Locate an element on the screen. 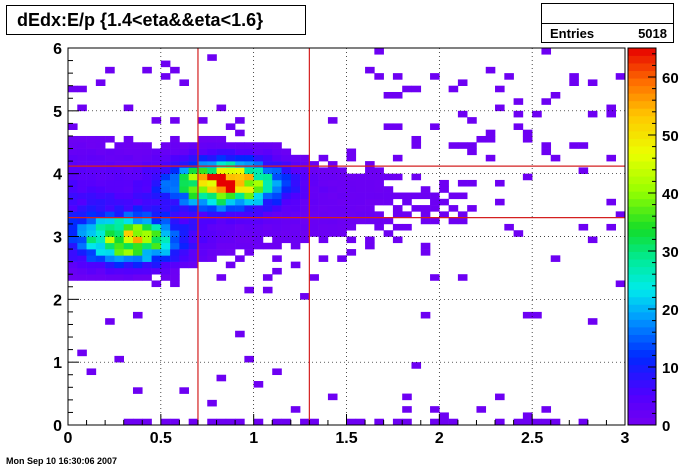 The height and width of the screenshot is (472, 696). y-tick-label: 6 is located at coordinates (57, 49).